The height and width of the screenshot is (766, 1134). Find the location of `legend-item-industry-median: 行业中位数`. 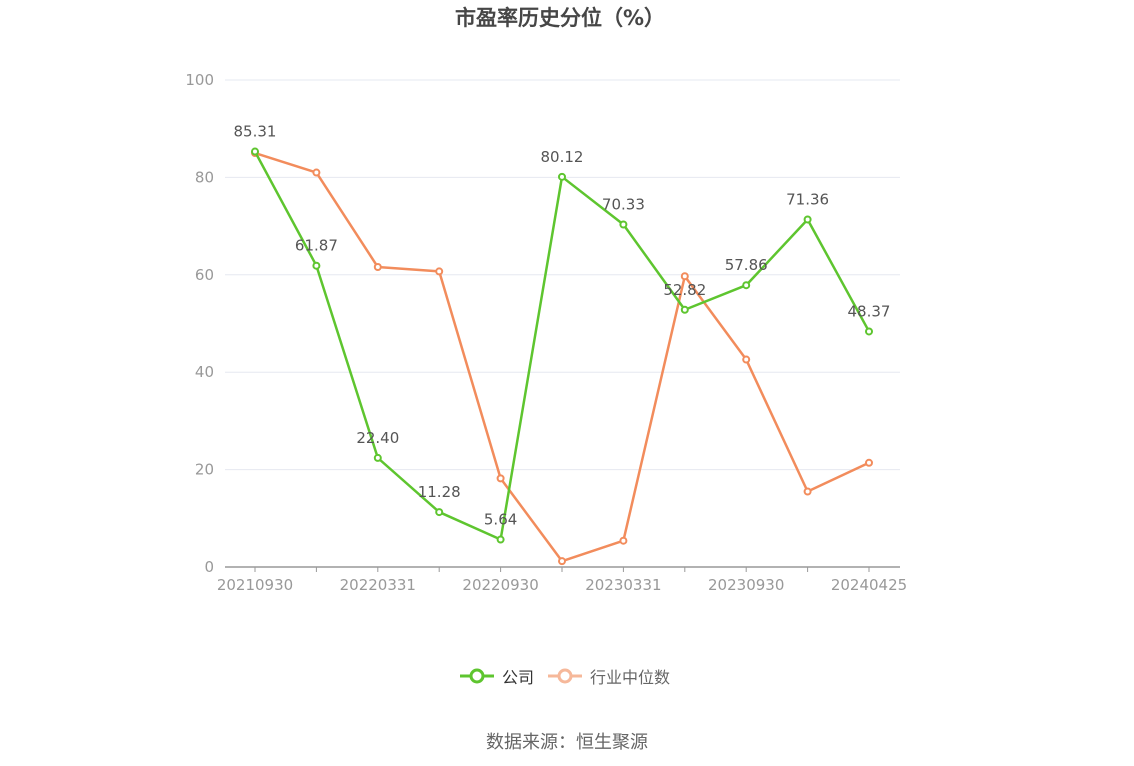

legend-item-industry-median: 行业中位数 is located at coordinates (609, 676).